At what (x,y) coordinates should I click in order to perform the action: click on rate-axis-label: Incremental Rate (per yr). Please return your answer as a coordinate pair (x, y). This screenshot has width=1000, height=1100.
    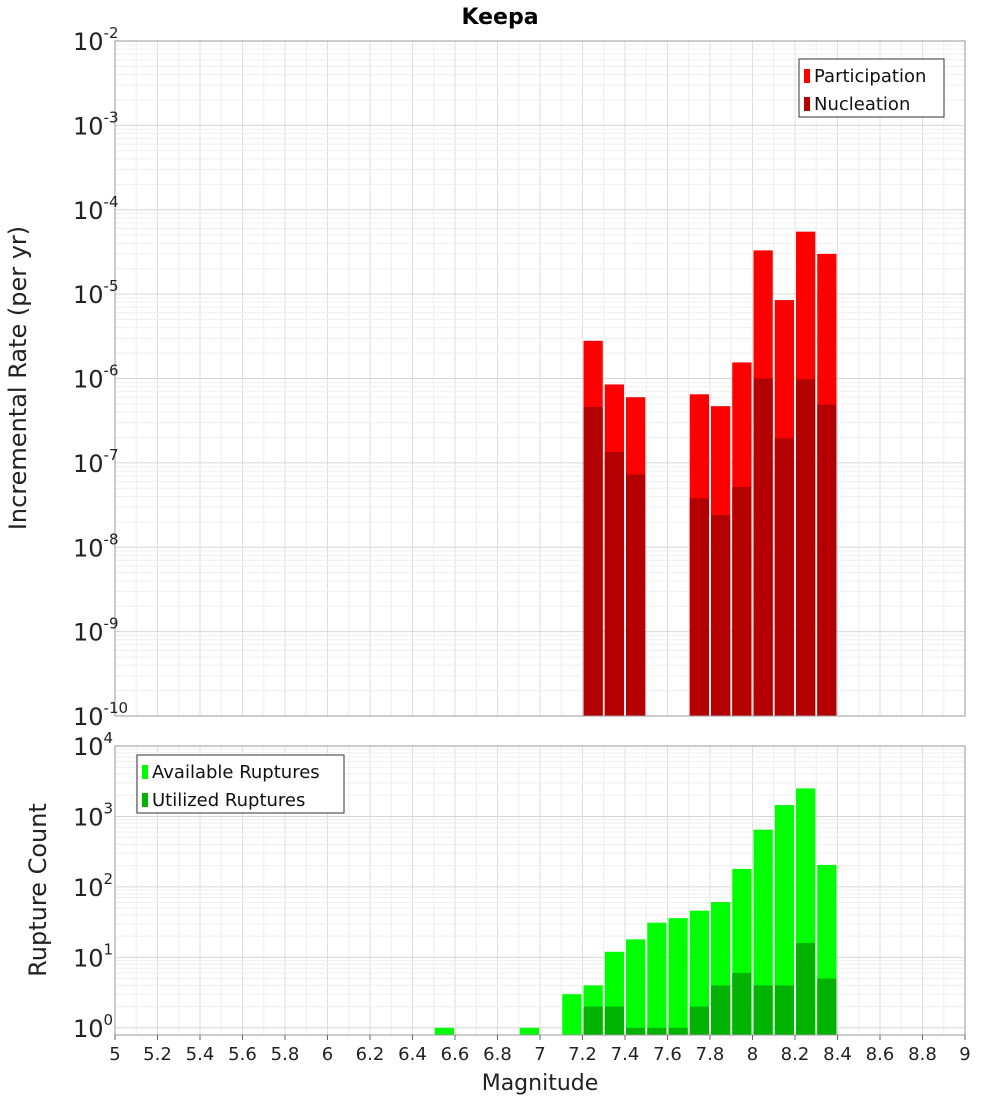
    Looking at the image, I should click on (18, 378).